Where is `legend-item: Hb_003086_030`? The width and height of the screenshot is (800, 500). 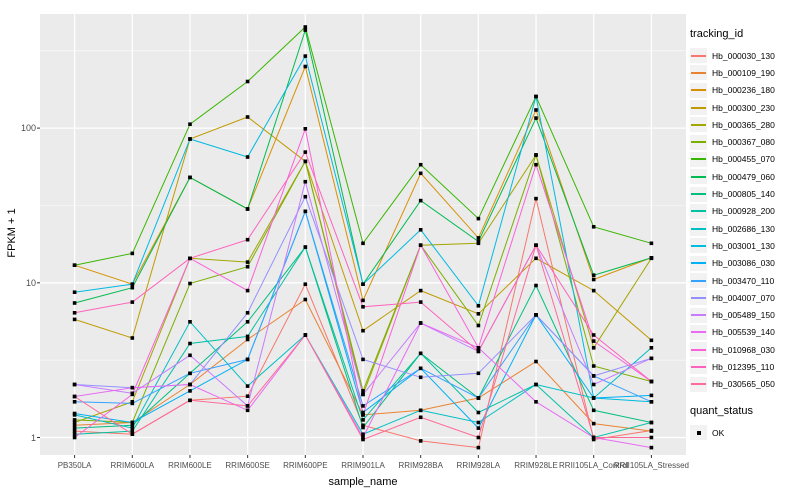
legend-item: Hb_003086_030 is located at coordinates (744, 263).